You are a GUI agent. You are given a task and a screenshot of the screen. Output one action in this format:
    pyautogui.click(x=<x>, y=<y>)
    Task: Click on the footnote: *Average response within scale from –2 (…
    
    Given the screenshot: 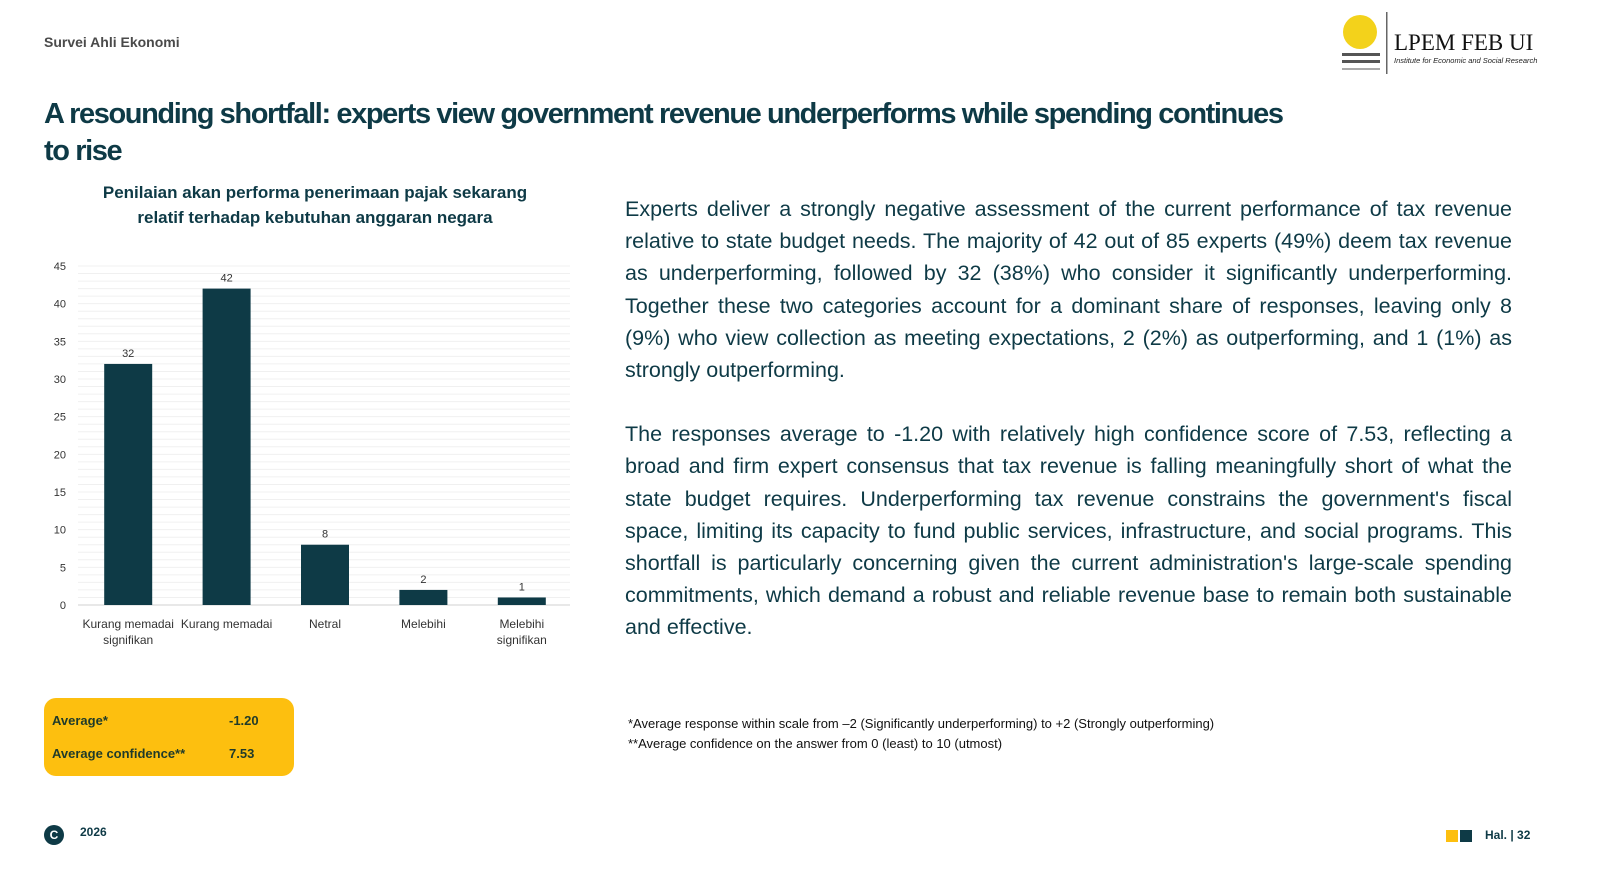 What is the action you would take?
    pyautogui.click(x=921, y=723)
    